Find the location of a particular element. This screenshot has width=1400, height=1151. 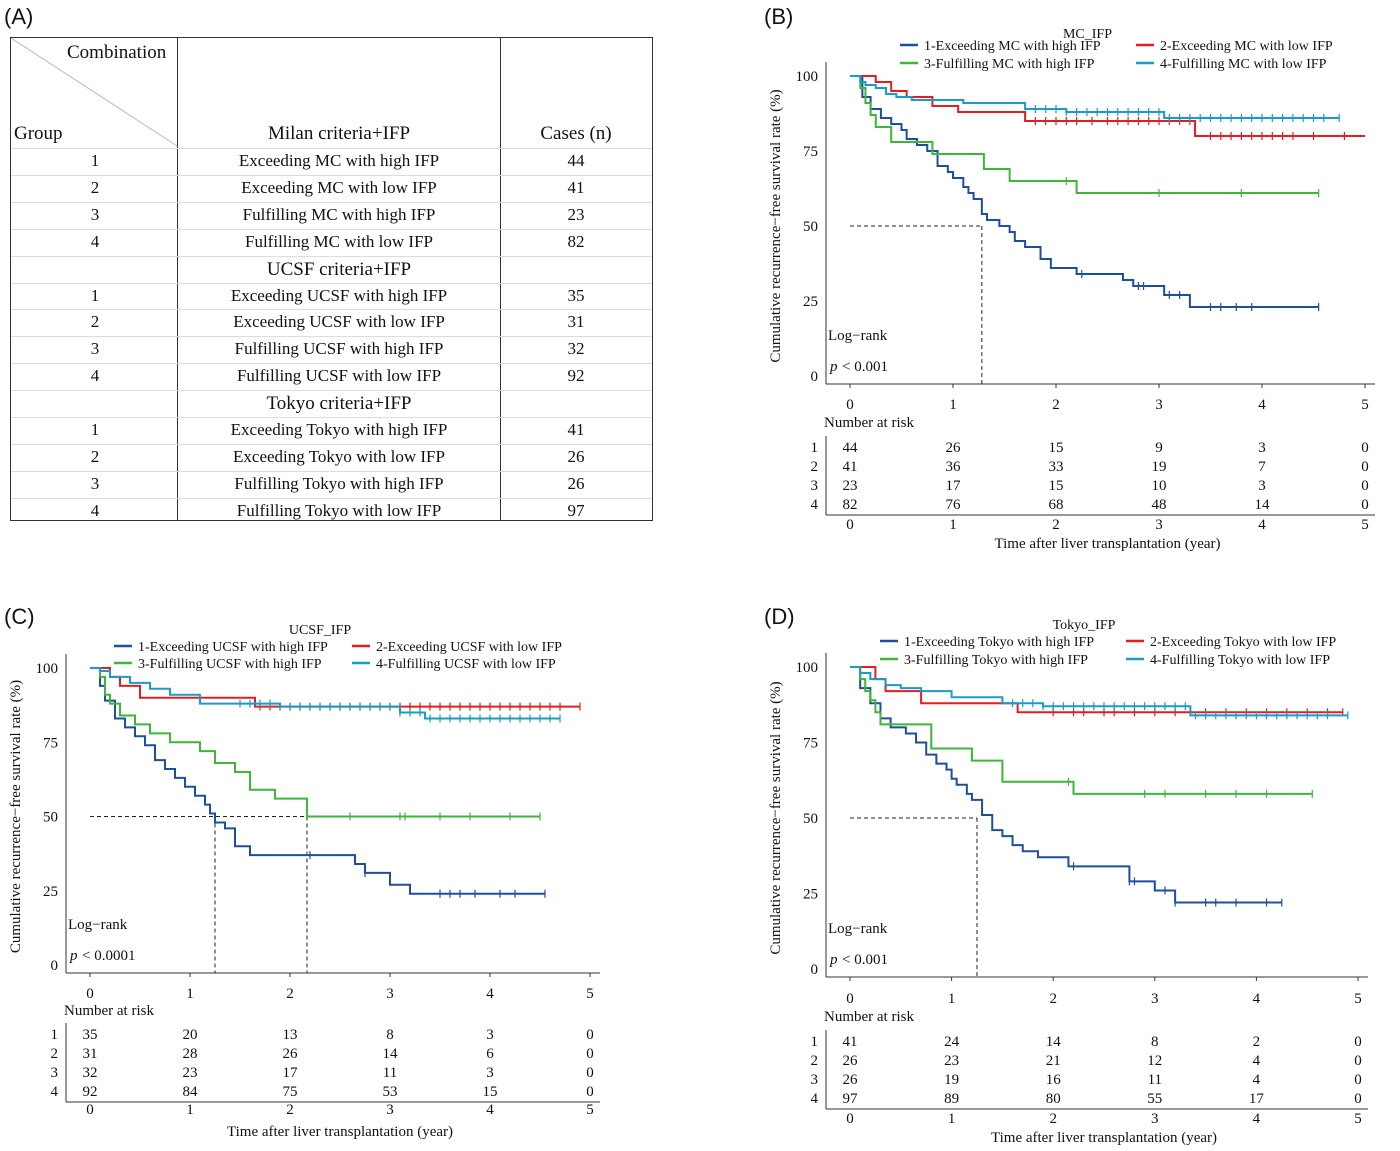

row-combination: Exceeding MC with high IFP is located at coordinates (339, 160).